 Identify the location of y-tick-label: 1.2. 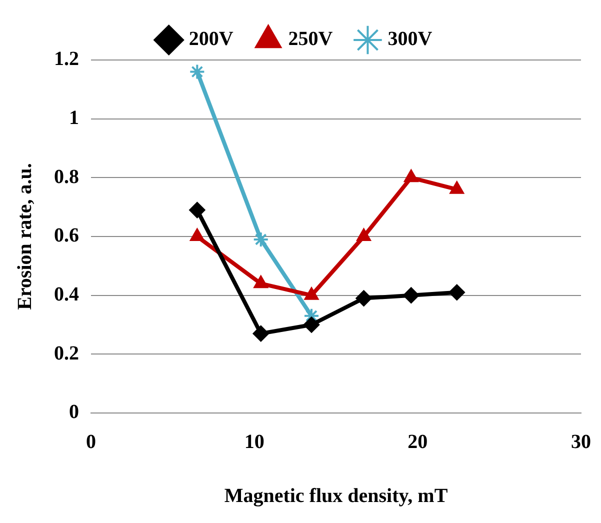
(66, 59).